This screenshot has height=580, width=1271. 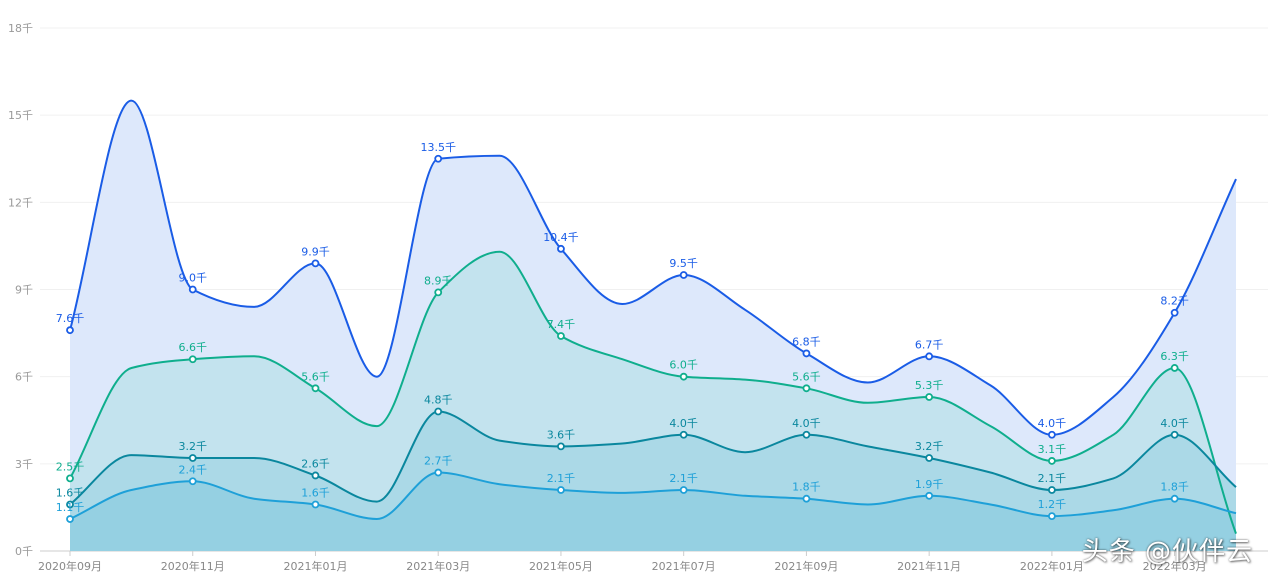 I want to click on x-tick-label: 2020年11月, so click(x=193, y=566).